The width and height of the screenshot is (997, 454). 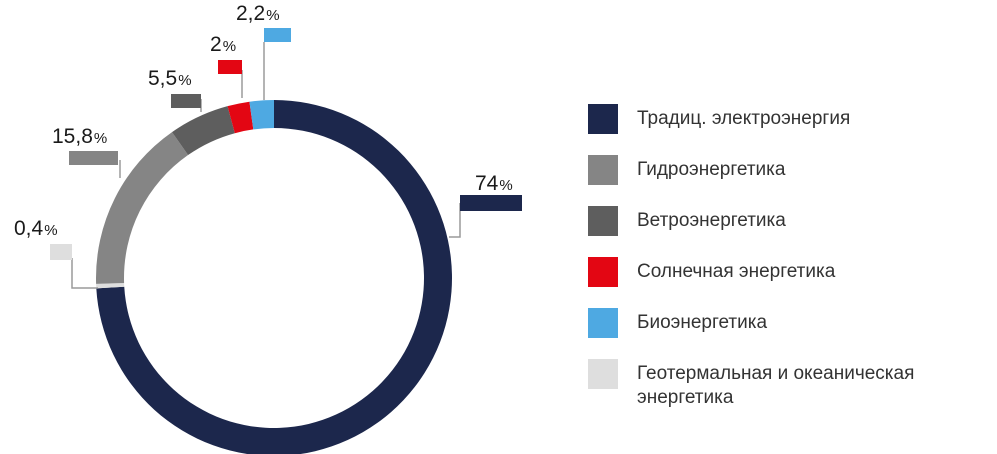 What do you see at coordinates (494, 183) in the screenshot?
I see `value-label: 74%` at bounding box center [494, 183].